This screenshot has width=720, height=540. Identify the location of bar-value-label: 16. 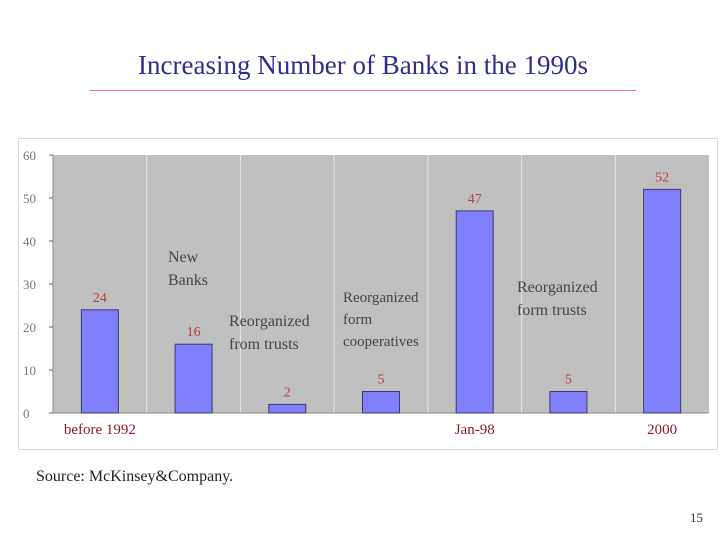
(194, 332).